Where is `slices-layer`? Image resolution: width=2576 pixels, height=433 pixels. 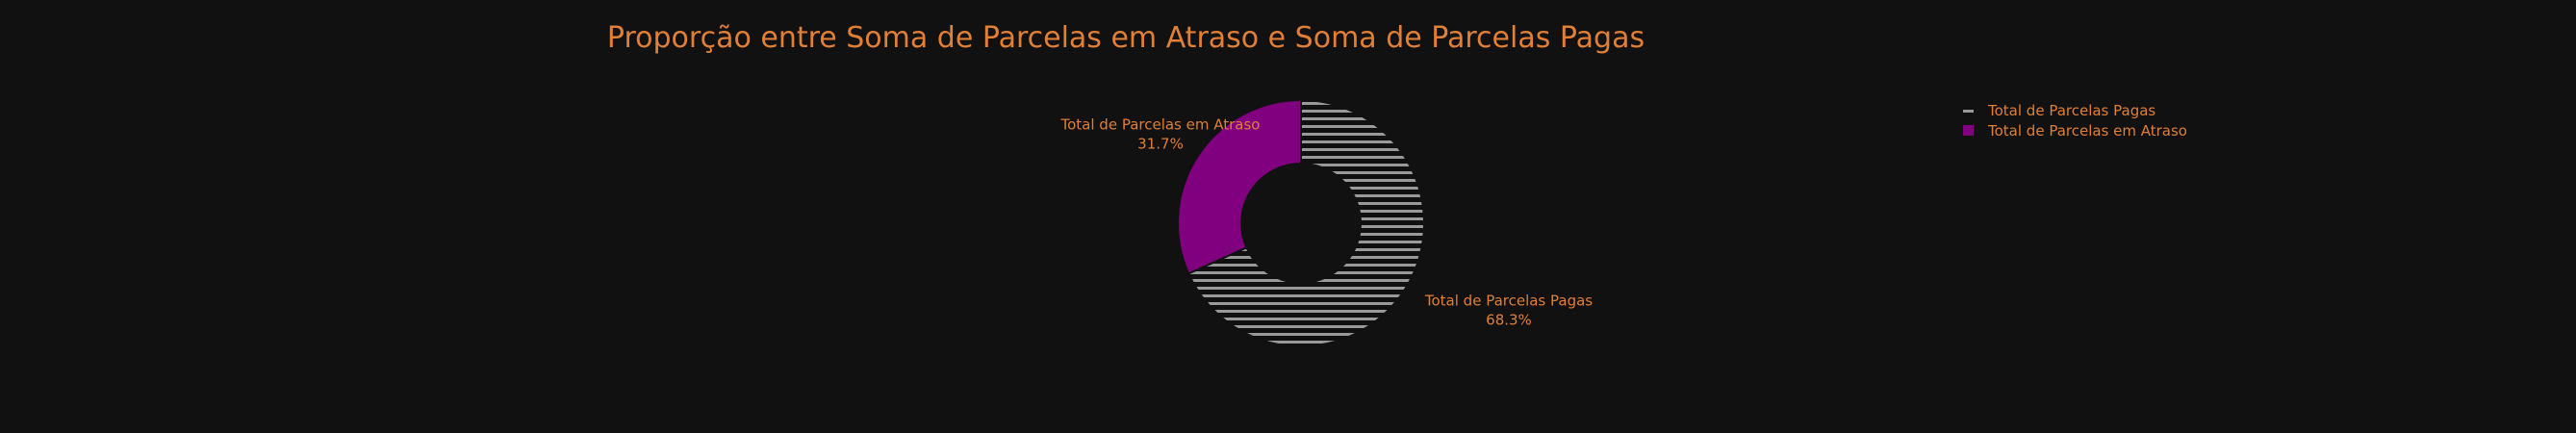
slices-layer is located at coordinates (1301, 222).